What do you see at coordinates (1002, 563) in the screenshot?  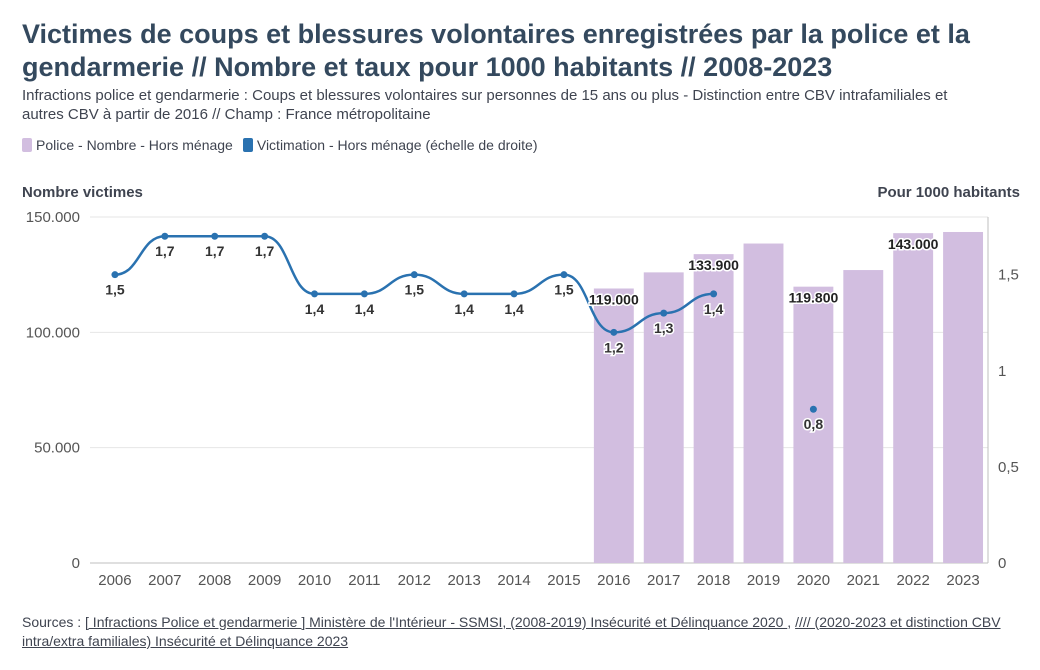 I see `y-tick-right: 0` at bounding box center [1002, 563].